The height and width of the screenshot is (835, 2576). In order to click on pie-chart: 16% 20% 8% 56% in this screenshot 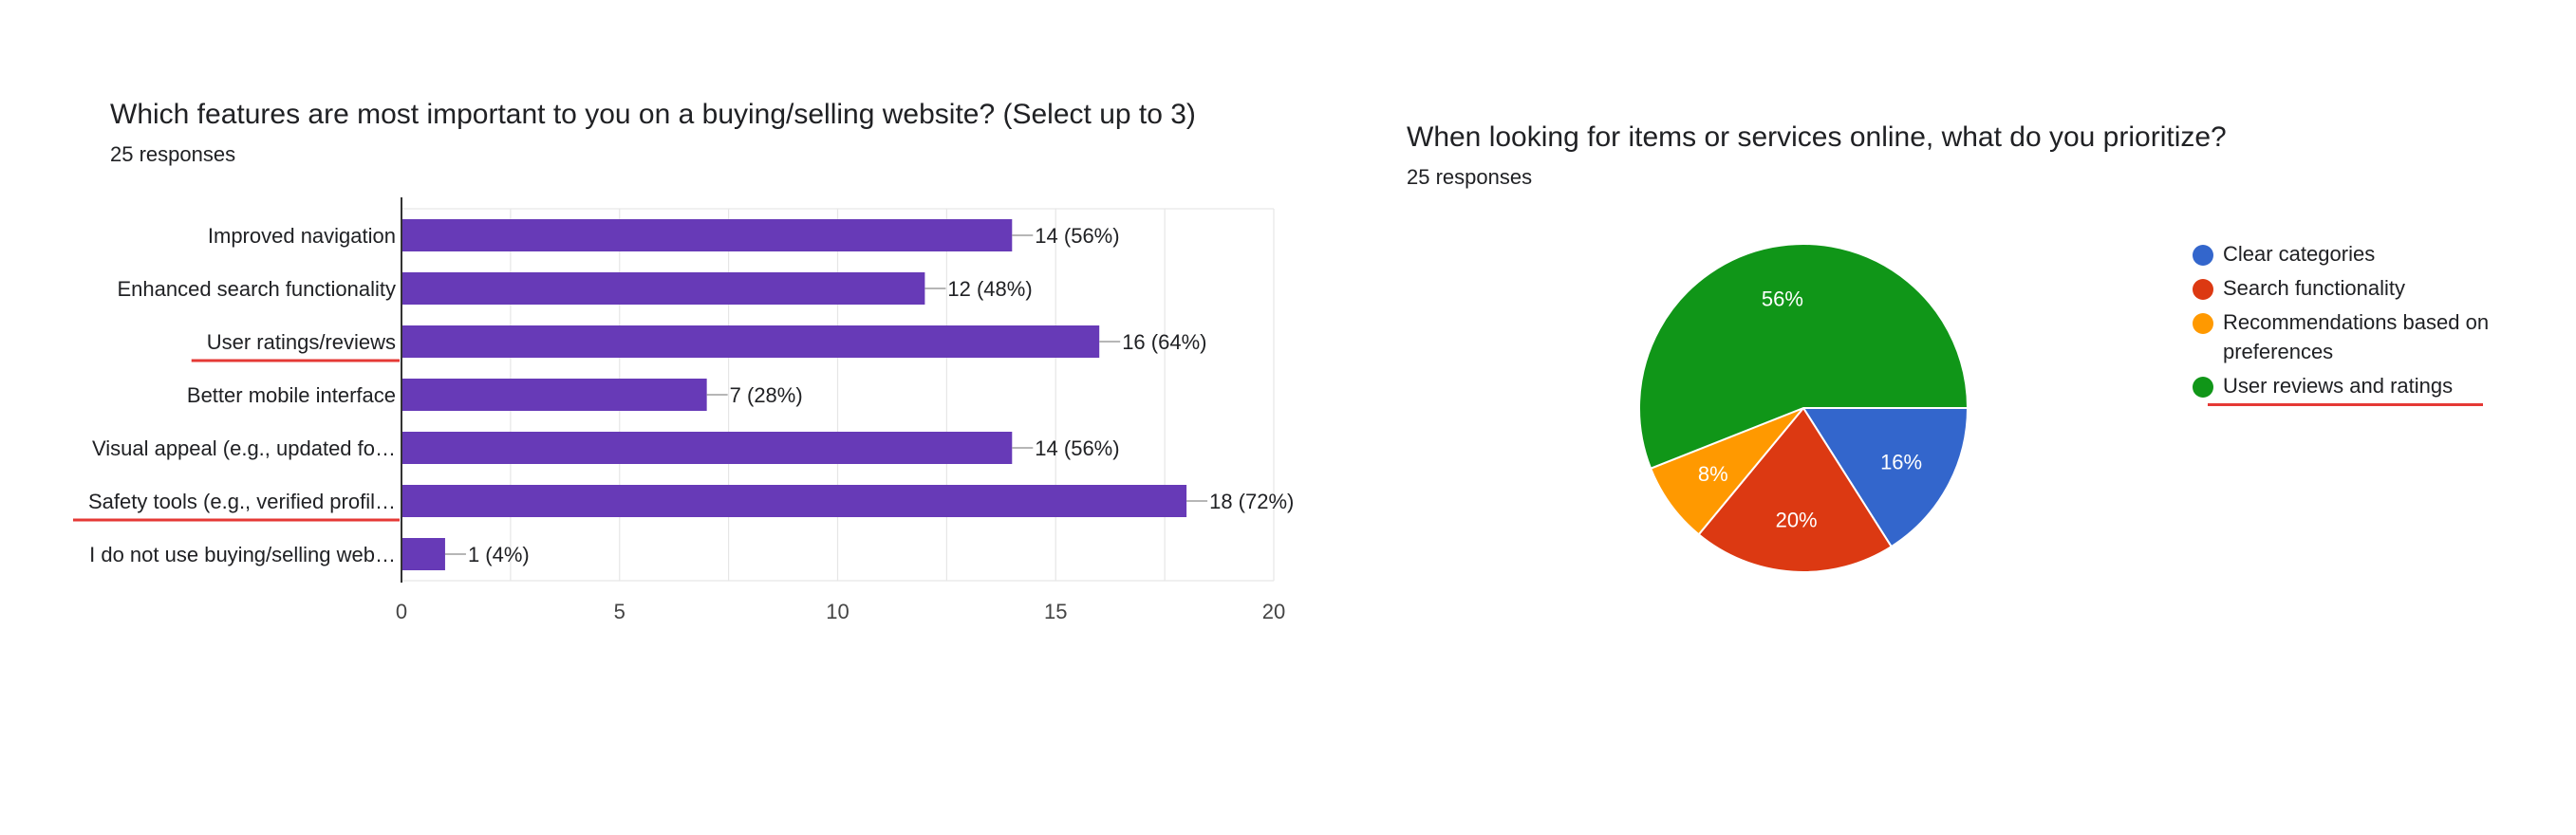, I will do `click(1804, 408)`.